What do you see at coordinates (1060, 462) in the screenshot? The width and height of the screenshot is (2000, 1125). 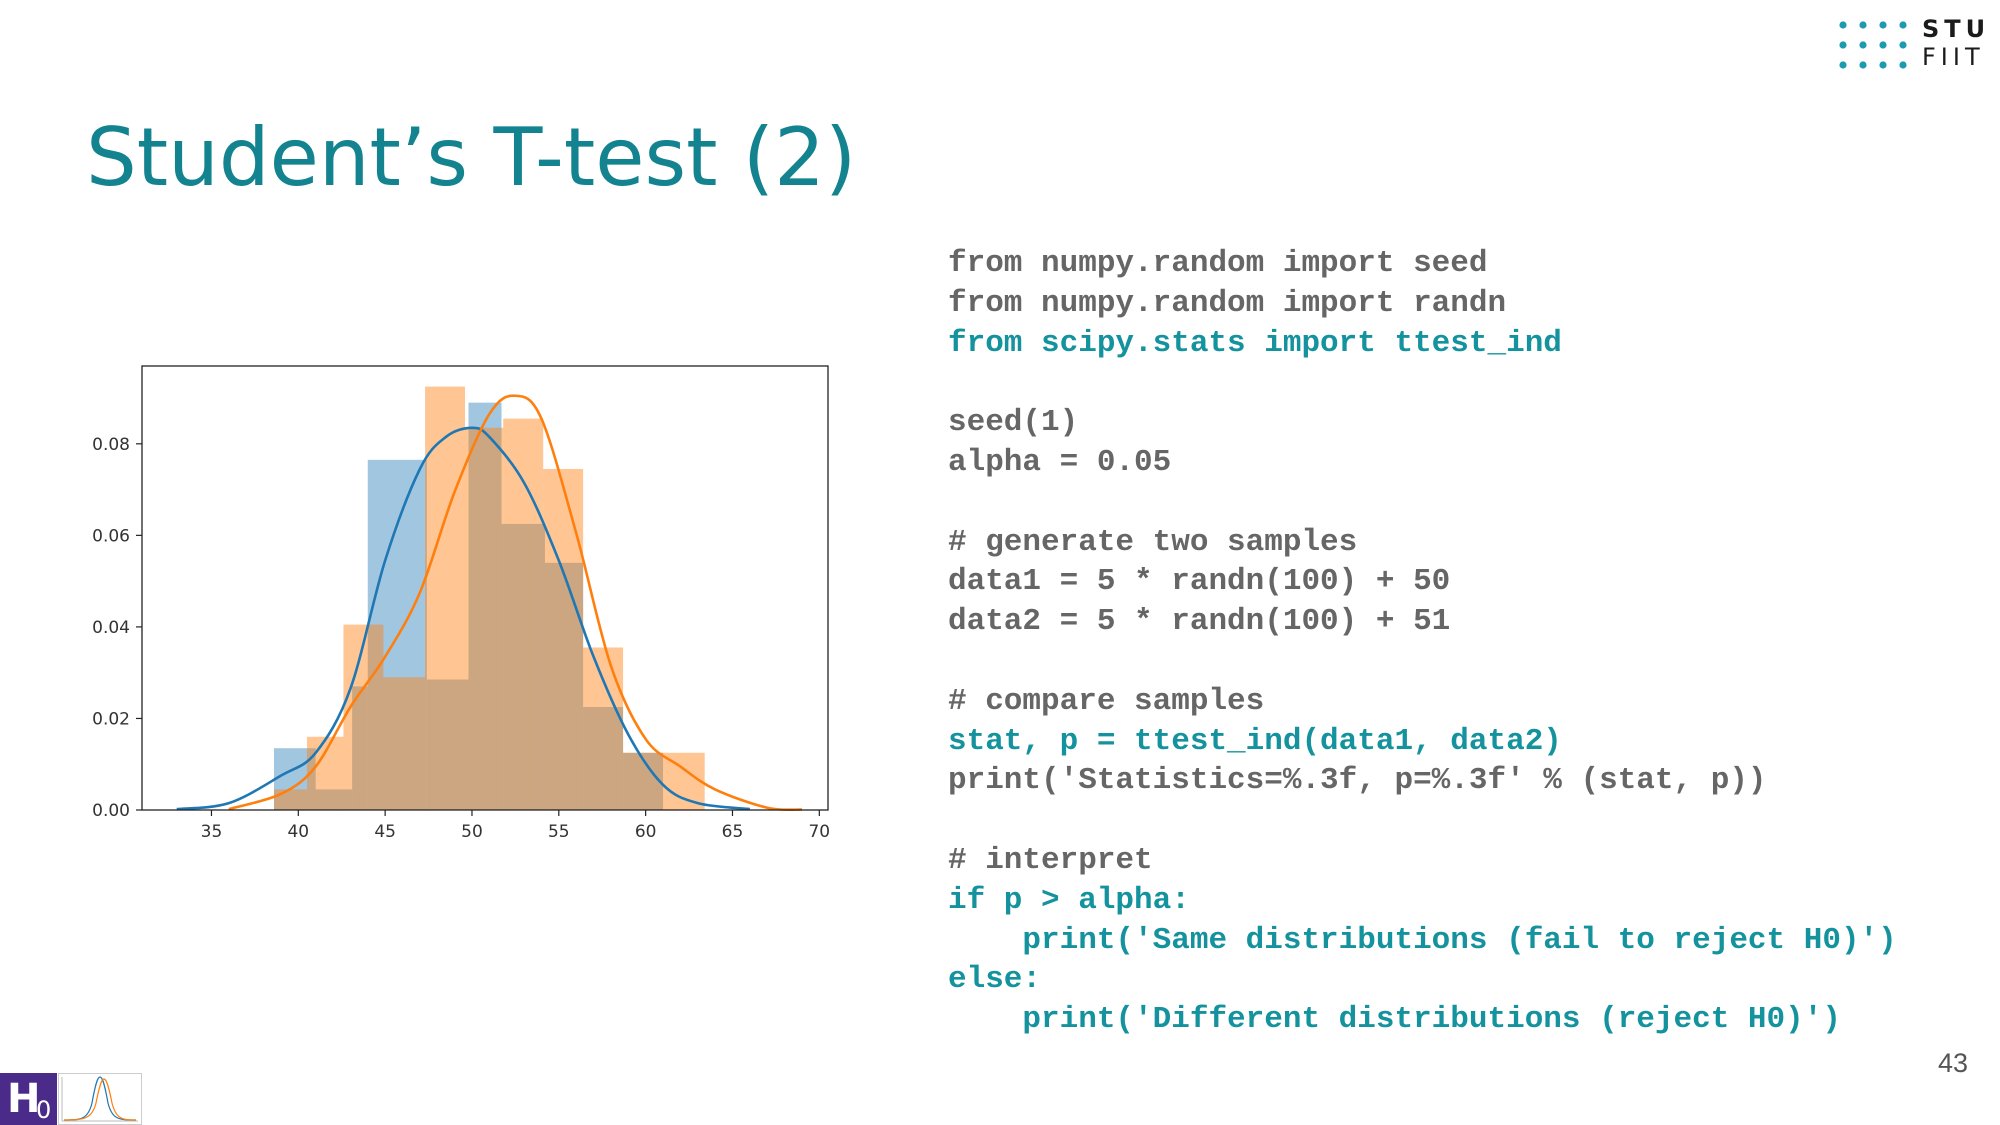 I see `code-line: alpha = 0.05` at bounding box center [1060, 462].